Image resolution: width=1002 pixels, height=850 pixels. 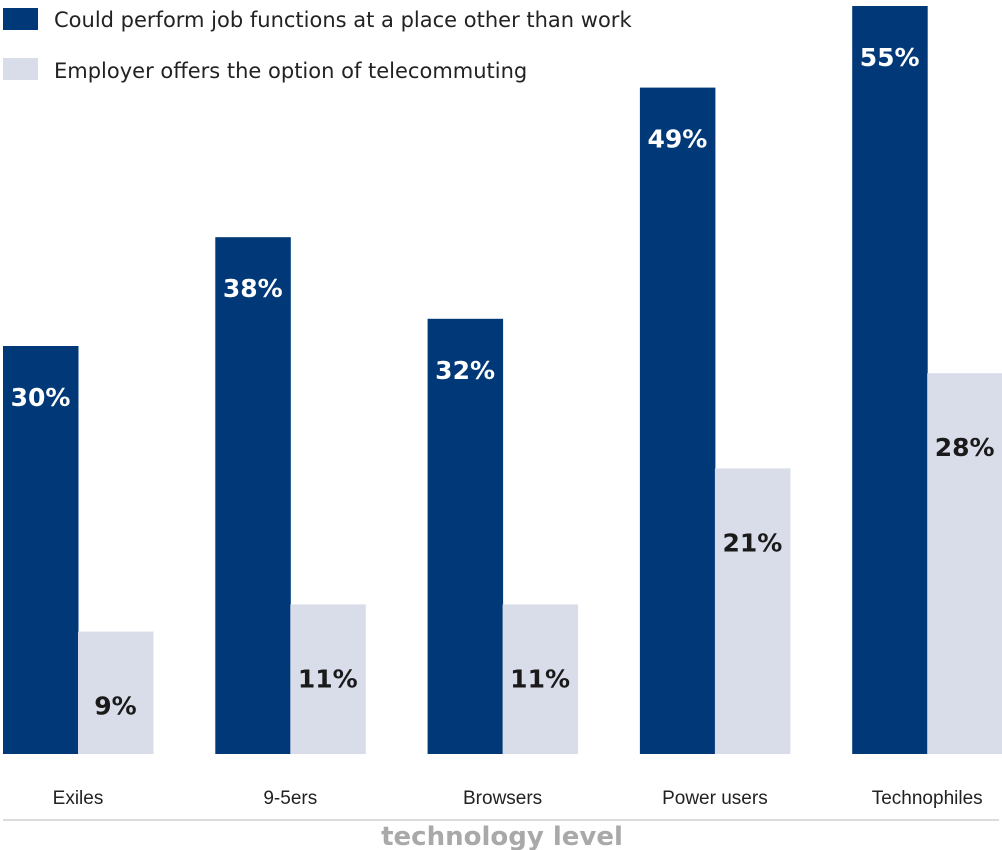 I want to click on value-label-9-5ers-series-2: 11%, so click(x=328, y=678).